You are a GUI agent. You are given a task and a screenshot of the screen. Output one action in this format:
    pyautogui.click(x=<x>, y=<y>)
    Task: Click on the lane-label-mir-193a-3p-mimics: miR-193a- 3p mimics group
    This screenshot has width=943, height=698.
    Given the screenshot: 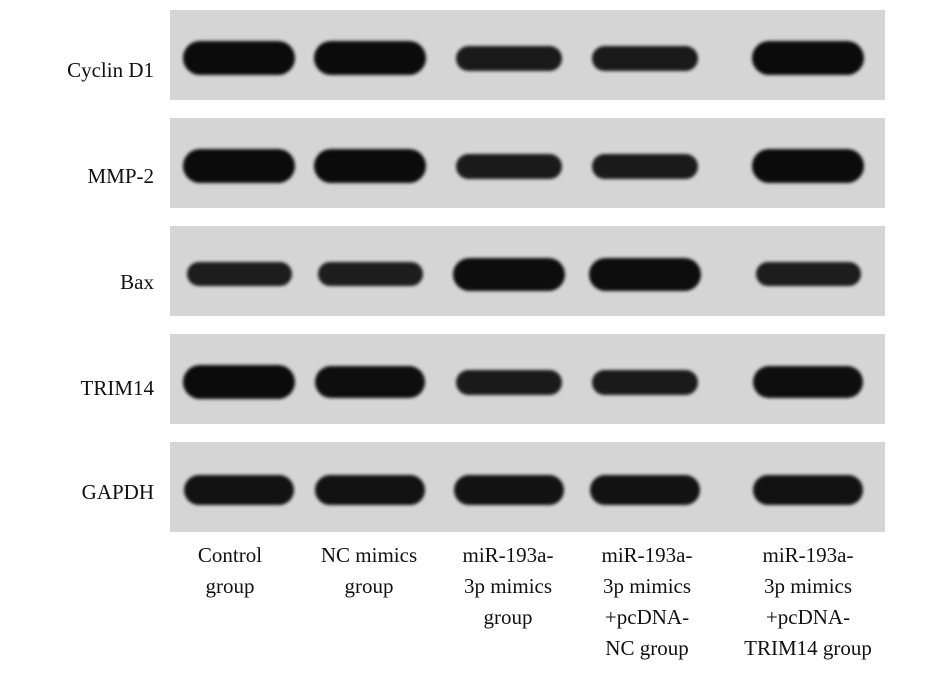 What is the action you would take?
    pyautogui.click(x=508, y=586)
    